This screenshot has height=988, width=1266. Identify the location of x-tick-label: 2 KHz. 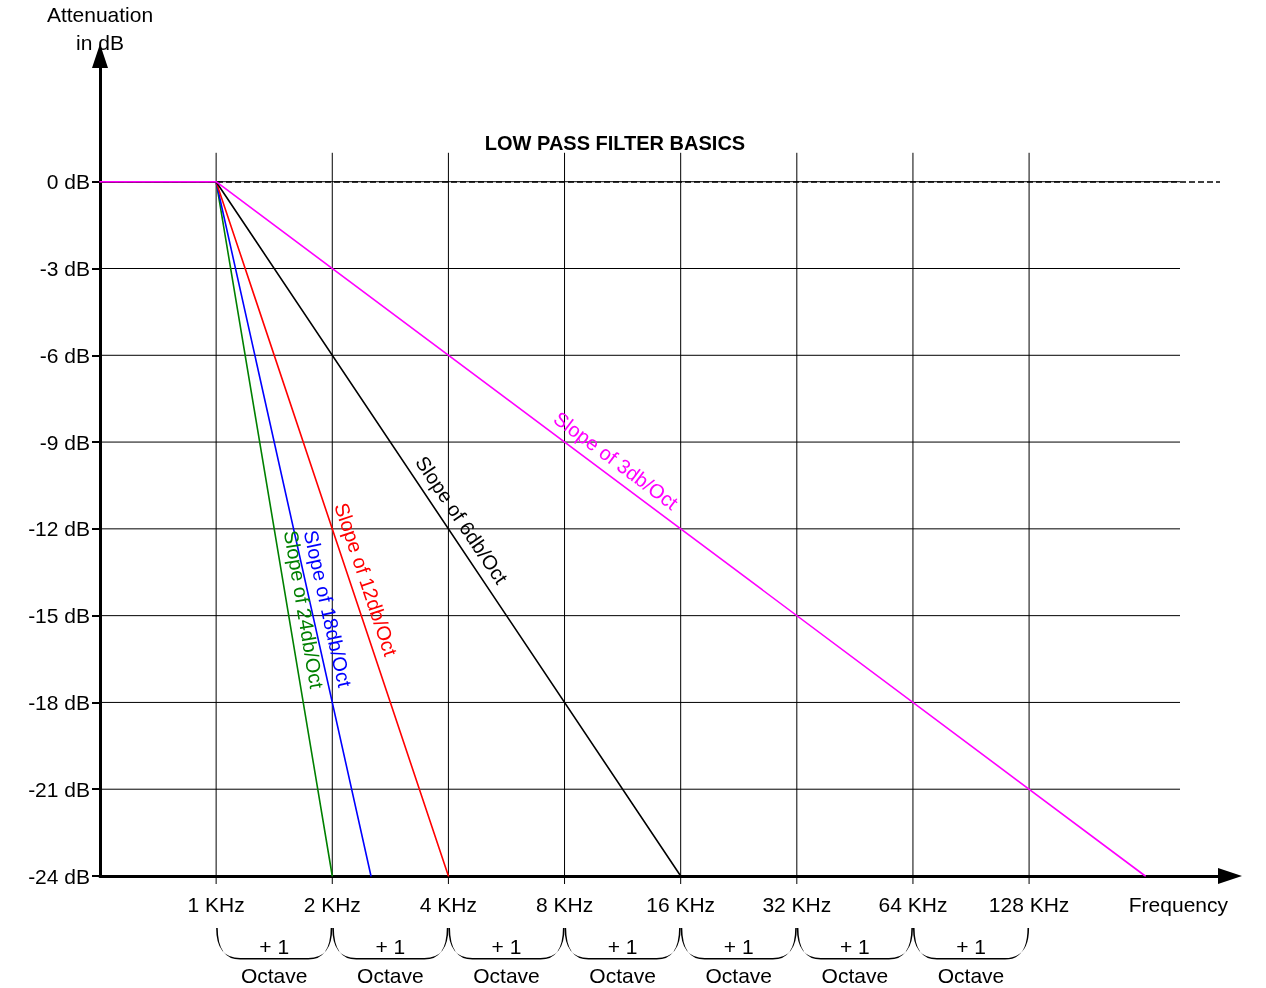
(332, 904).